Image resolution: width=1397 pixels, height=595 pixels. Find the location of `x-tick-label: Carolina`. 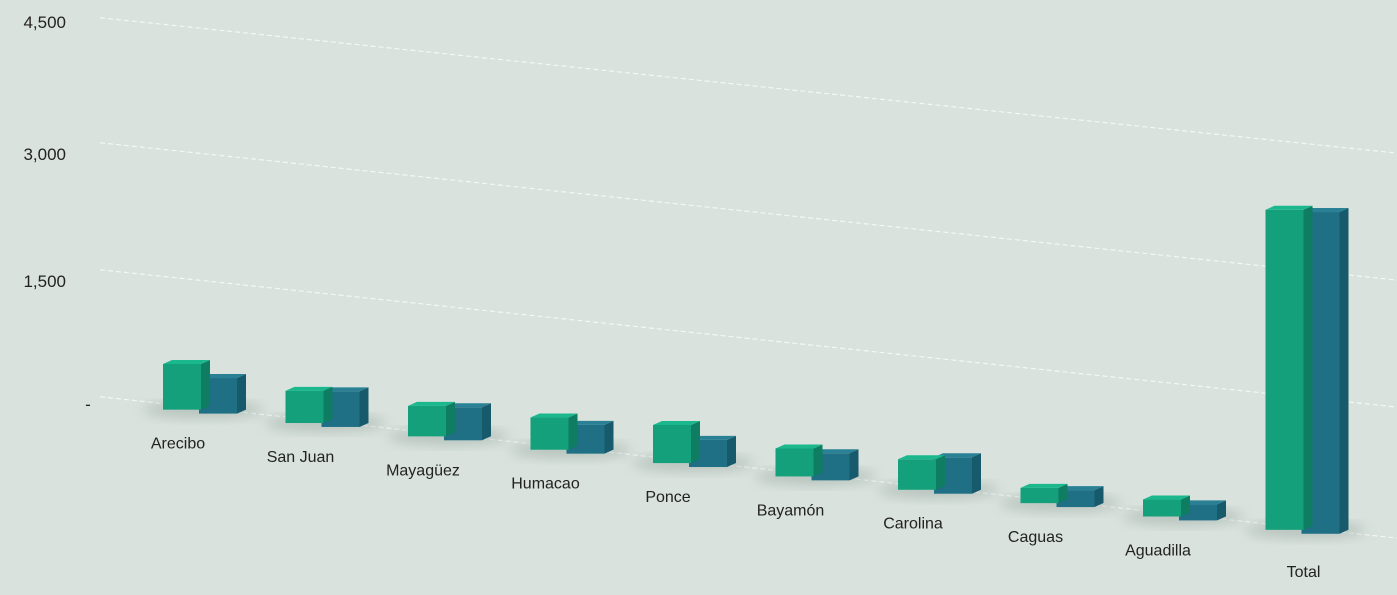

x-tick-label: Carolina is located at coordinates (913, 524).